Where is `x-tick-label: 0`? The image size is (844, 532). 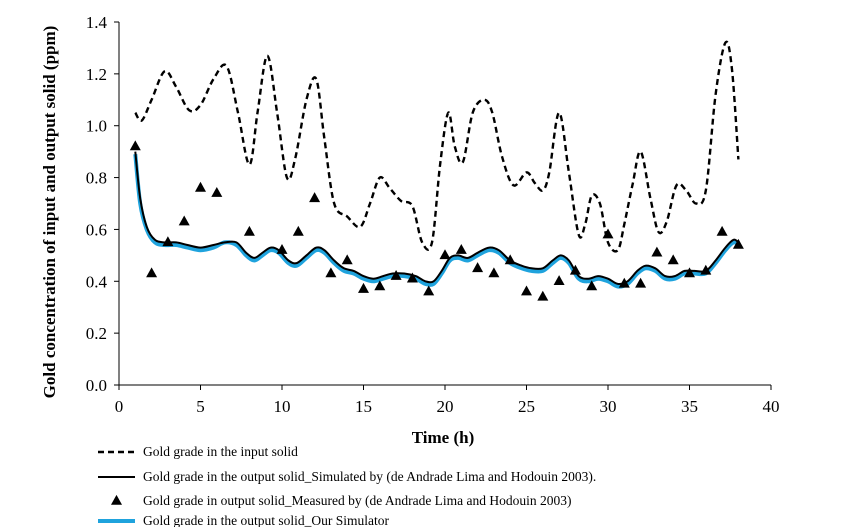
x-tick-label: 0 is located at coordinates (119, 406).